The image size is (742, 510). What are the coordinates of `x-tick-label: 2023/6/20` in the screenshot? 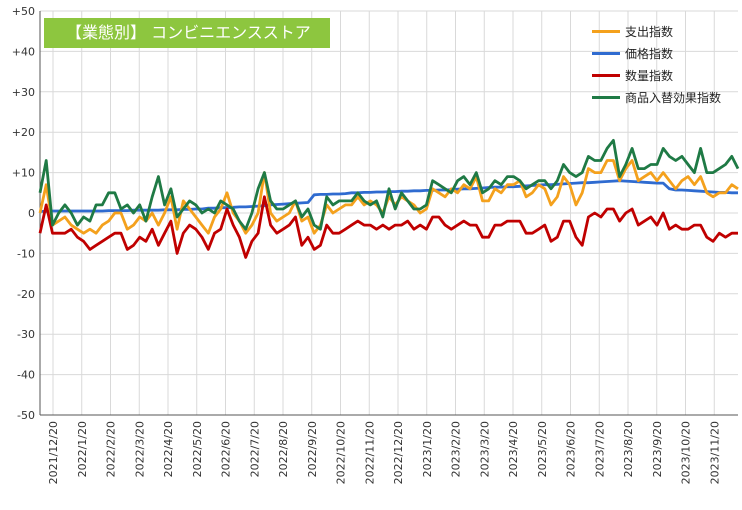 It's located at (571, 449).